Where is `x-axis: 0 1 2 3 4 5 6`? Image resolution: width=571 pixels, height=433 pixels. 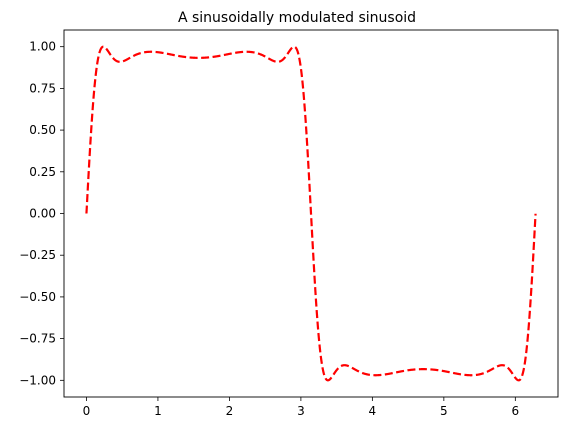 x-axis: 0 1 2 3 4 5 6 is located at coordinates (301, 407).